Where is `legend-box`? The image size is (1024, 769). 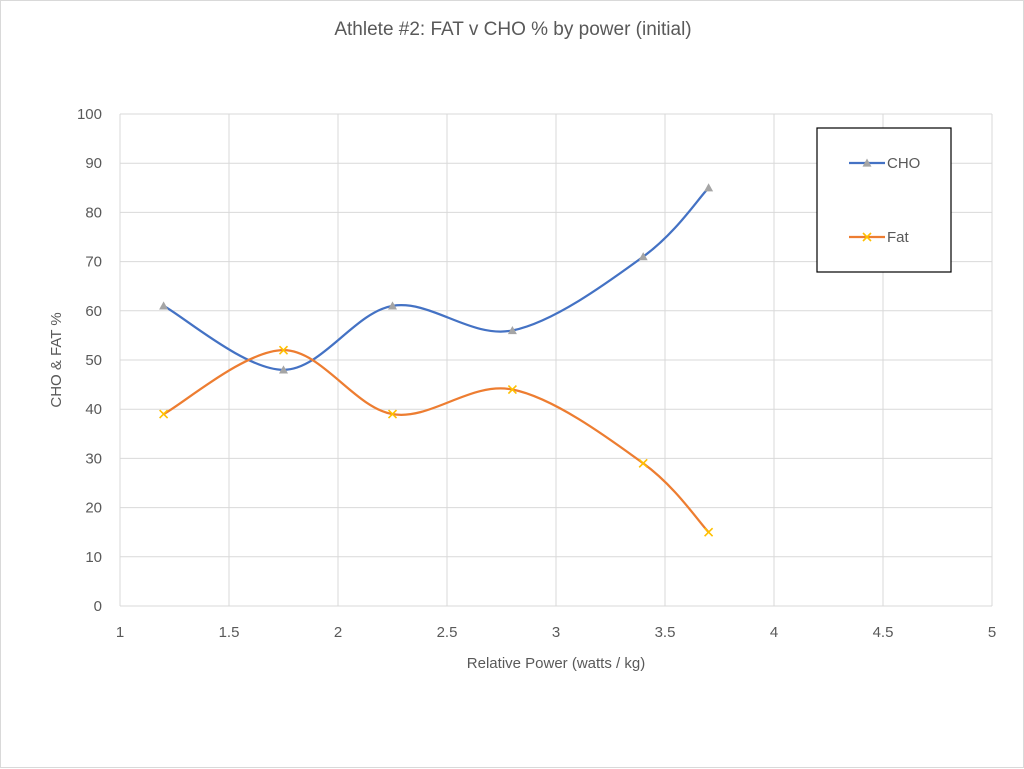 legend-box is located at coordinates (884, 200).